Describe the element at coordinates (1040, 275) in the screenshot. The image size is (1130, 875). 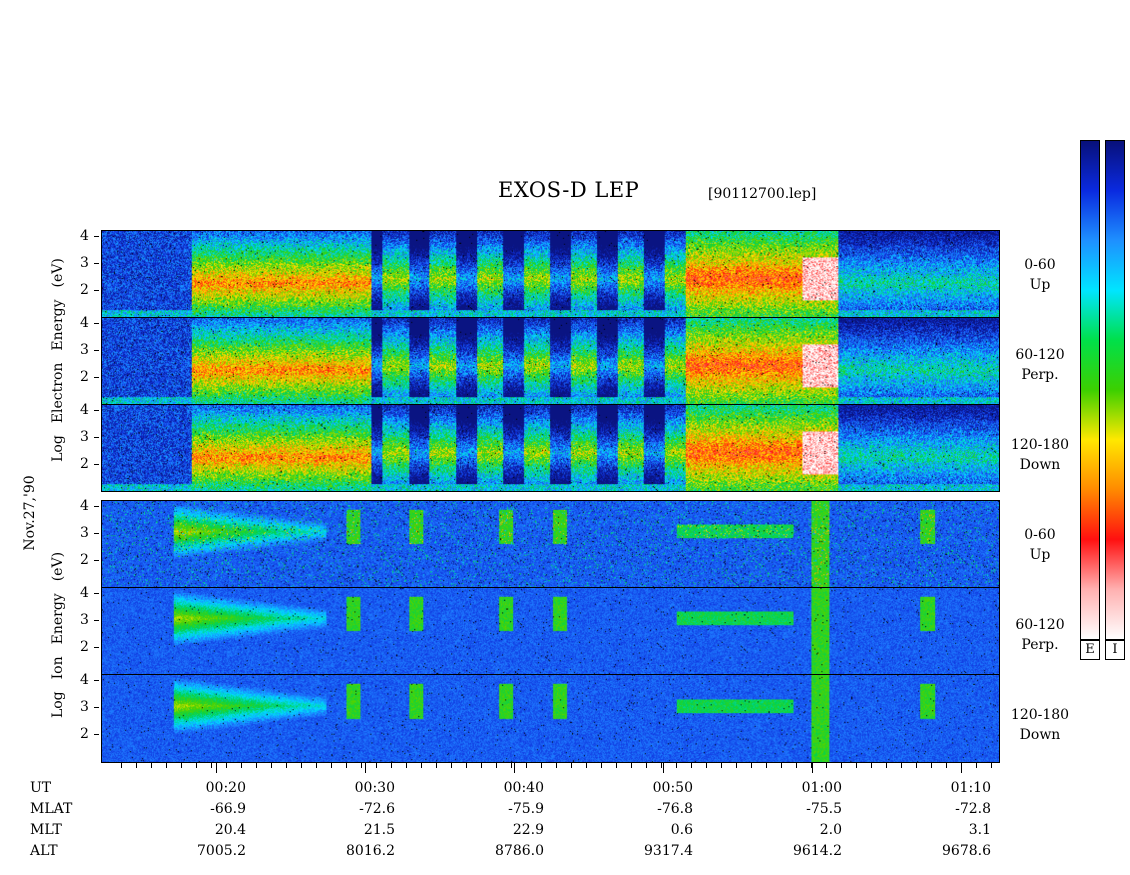
I see `angle-label-e-up: 0-60 Up` at that location.